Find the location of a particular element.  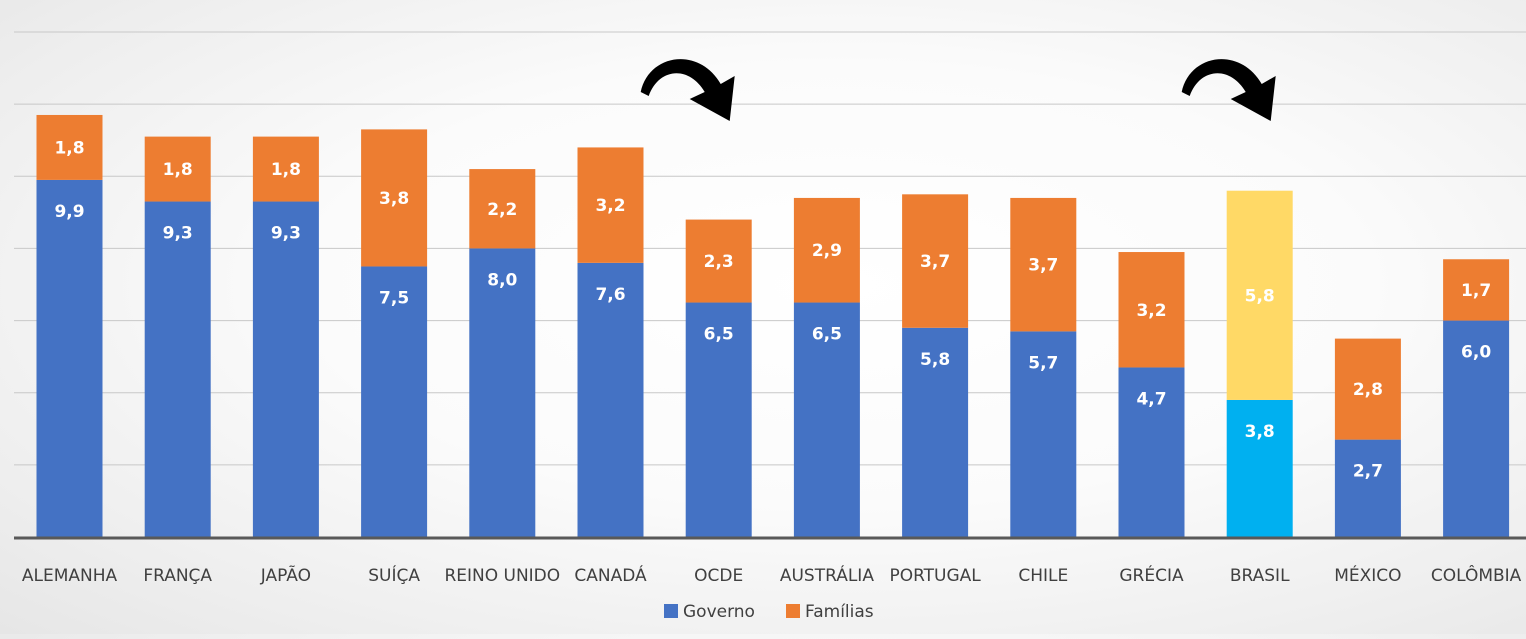

bar-familias-japao is located at coordinates (285, 169).